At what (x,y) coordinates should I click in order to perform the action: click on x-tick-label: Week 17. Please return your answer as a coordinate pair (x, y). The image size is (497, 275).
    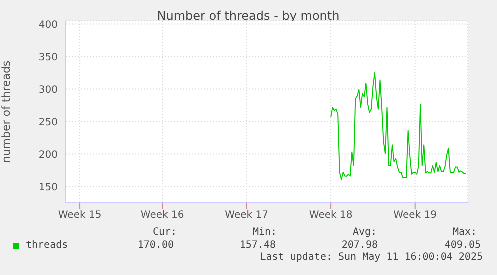
    Looking at the image, I should click on (246, 216).